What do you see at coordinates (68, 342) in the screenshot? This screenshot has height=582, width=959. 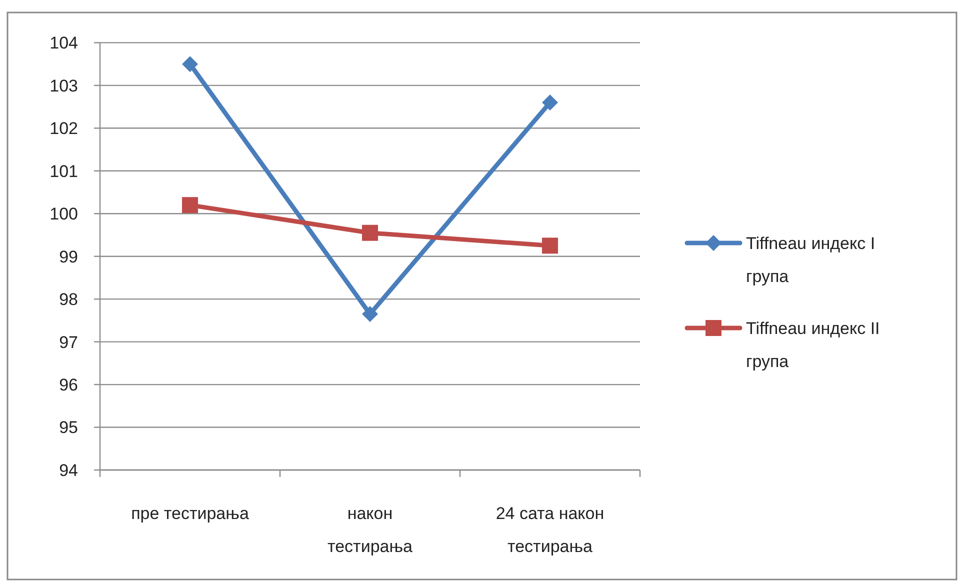 I see `y-tick-label: 97` at bounding box center [68, 342].